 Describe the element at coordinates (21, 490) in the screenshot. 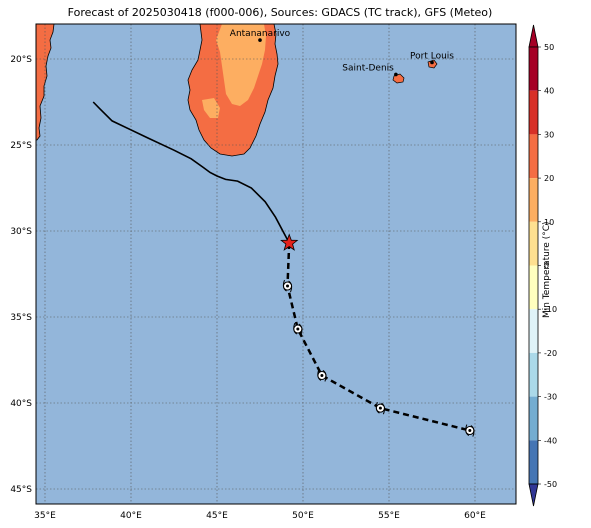

I see `lat-tick-45: 45°S` at that location.